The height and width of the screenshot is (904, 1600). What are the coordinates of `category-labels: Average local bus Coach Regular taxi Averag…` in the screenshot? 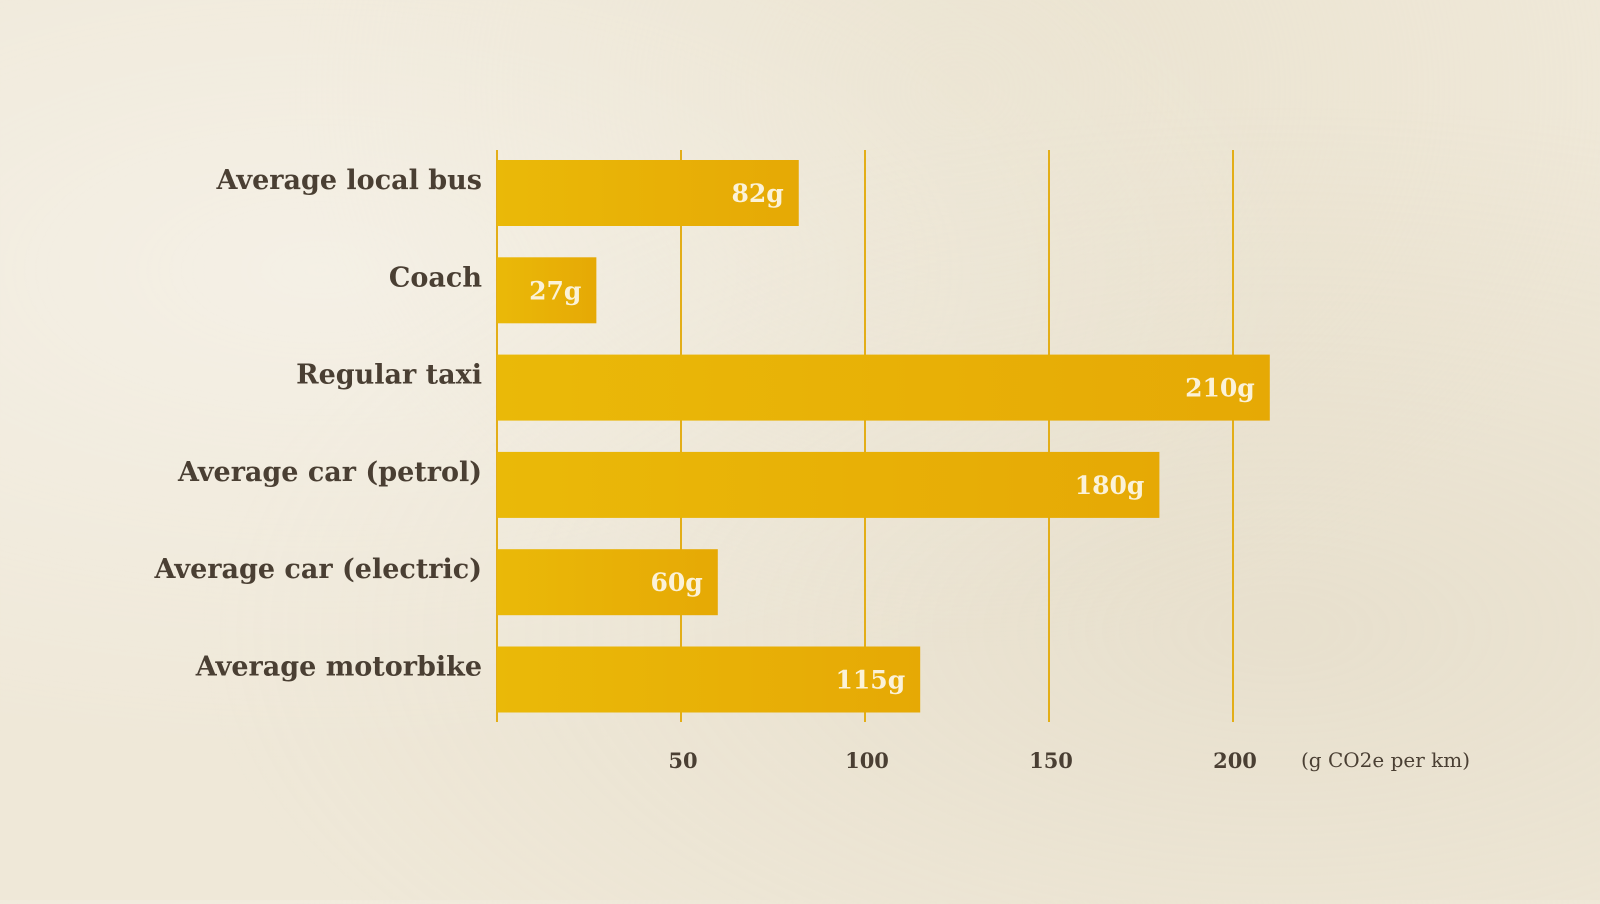 It's located at (318, 424).